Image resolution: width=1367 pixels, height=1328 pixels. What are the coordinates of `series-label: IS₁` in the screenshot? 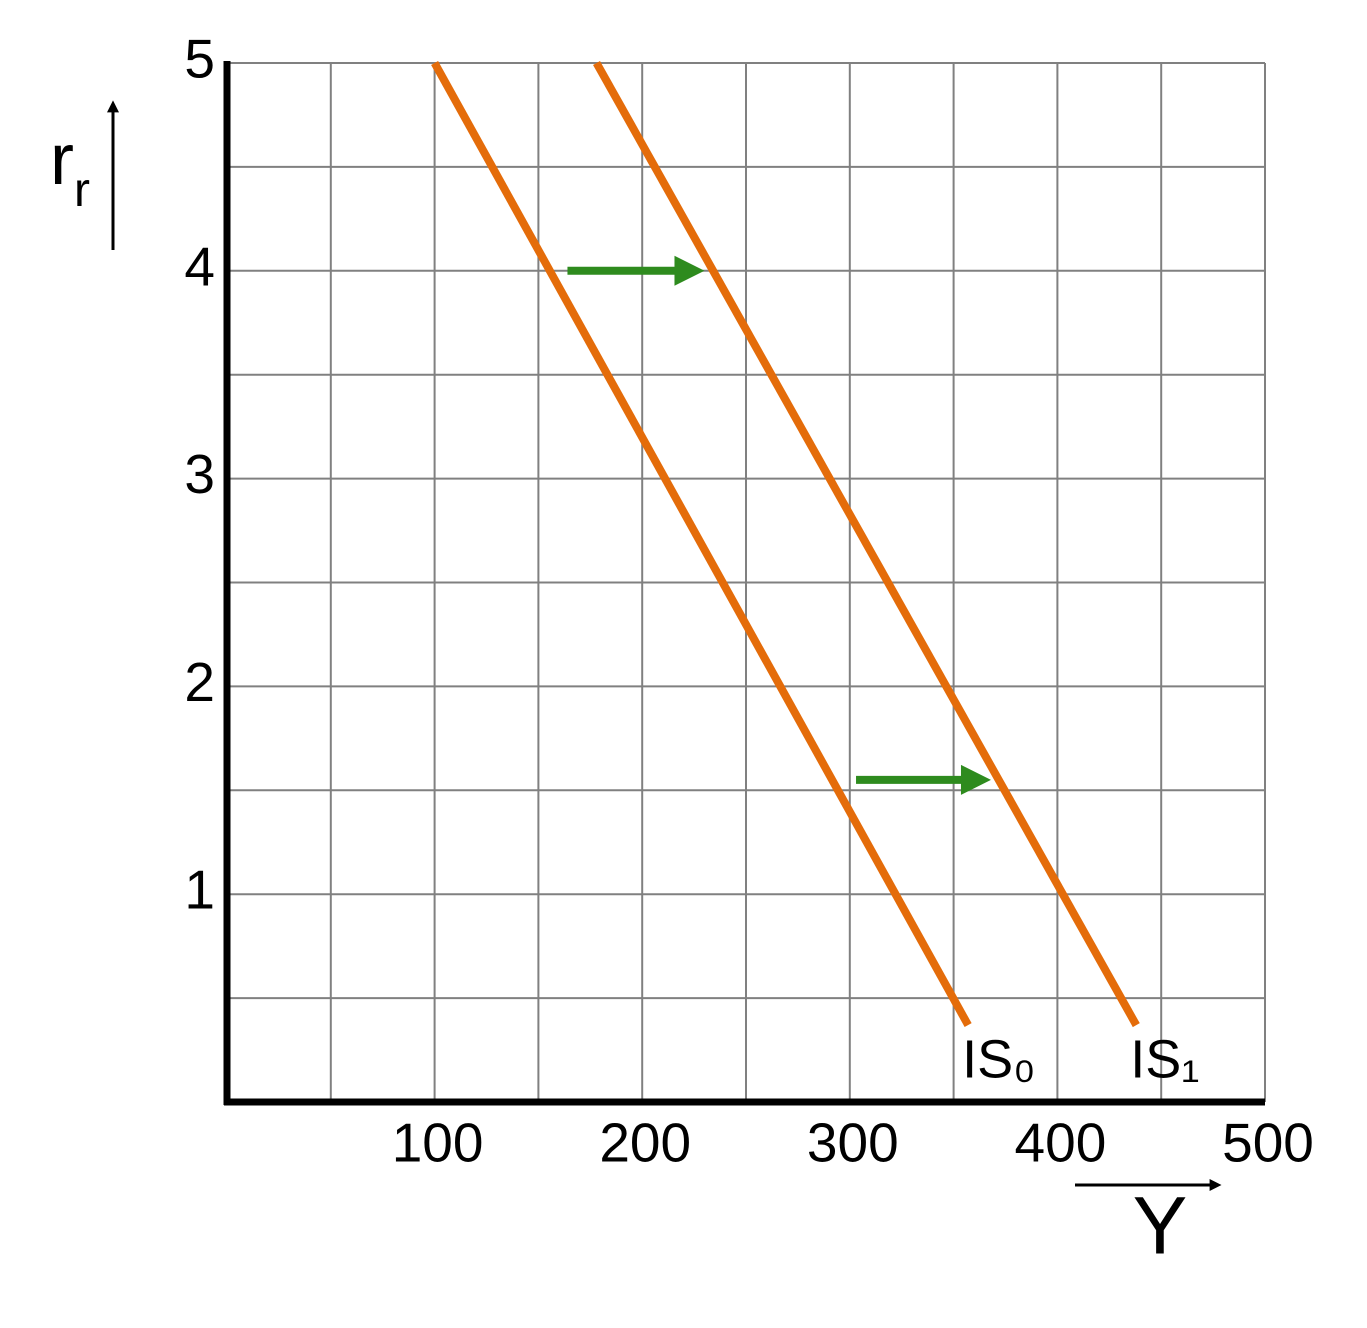 It's located at (1164, 1059).